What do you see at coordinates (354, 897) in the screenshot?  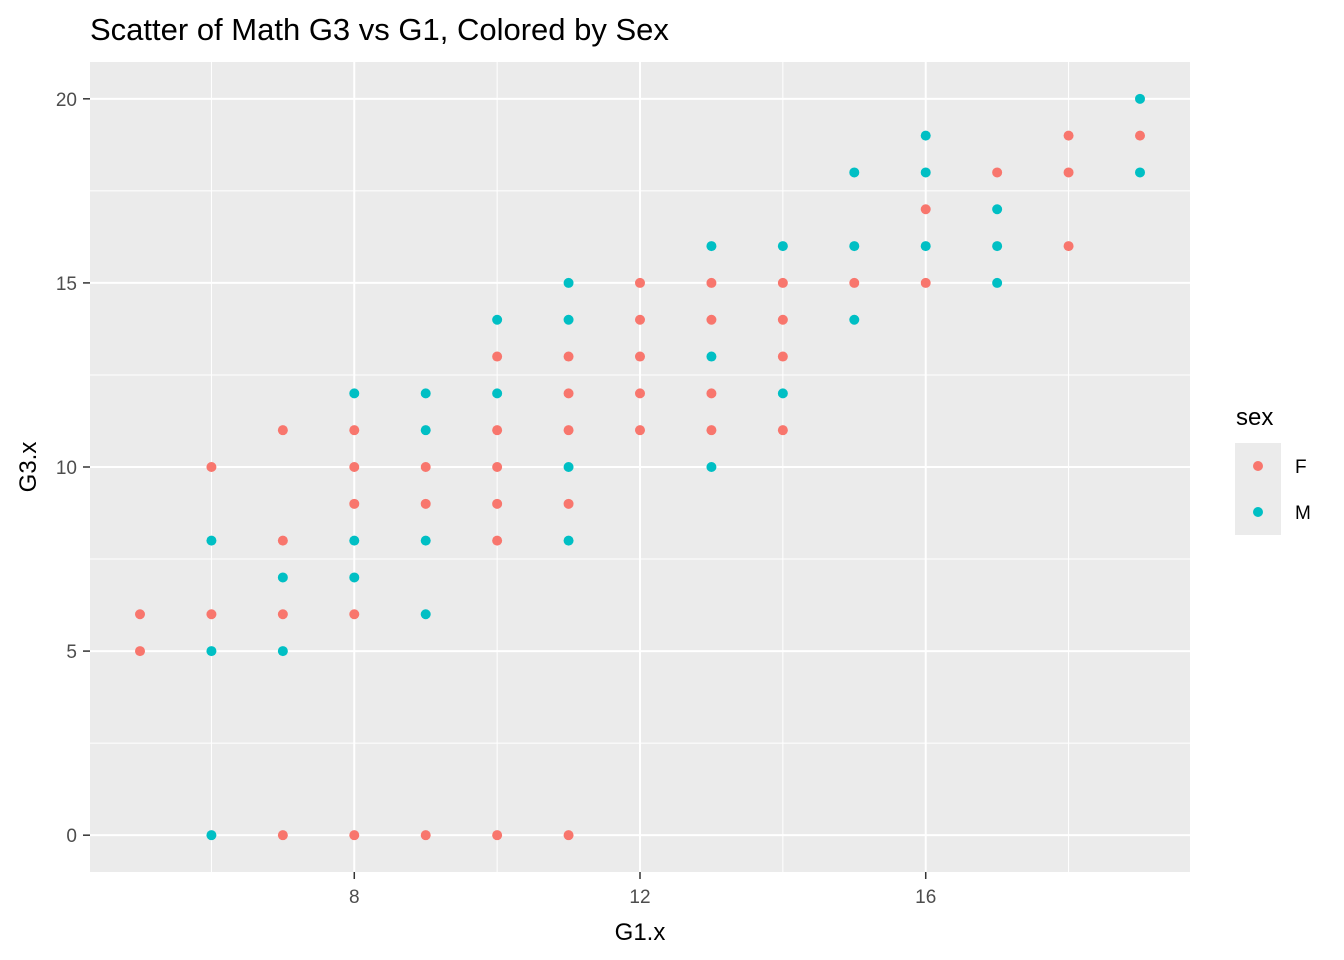 I see `x-tick-label: 8` at bounding box center [354, 897].